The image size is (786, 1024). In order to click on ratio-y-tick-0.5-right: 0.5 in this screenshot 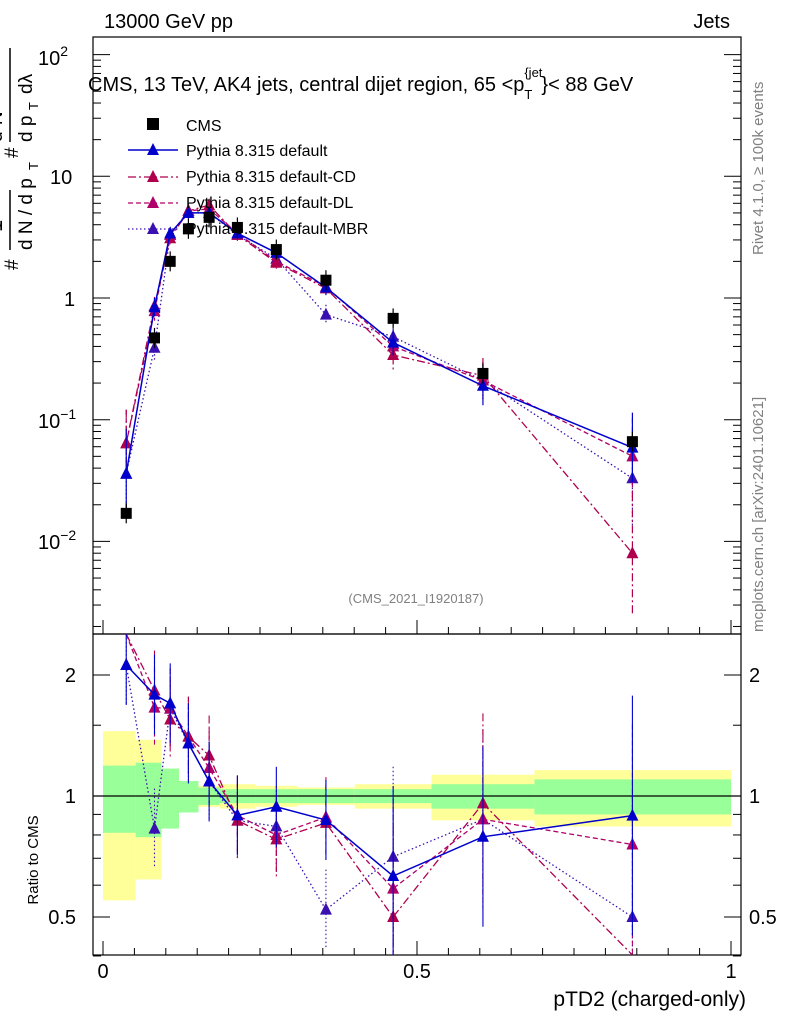, I will do `click(763, 918)`.